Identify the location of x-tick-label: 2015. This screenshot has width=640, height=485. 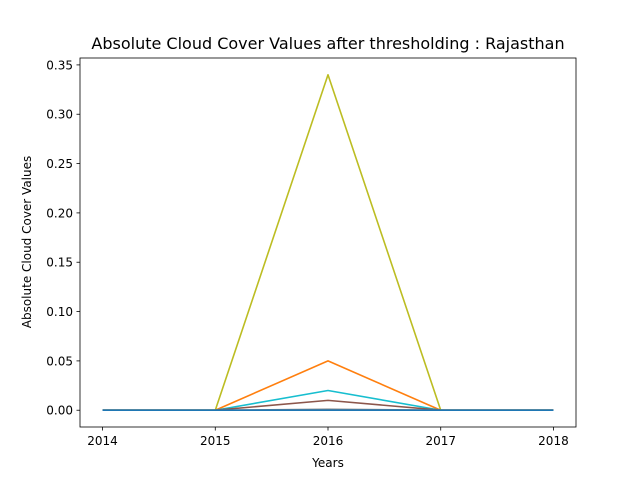
(215, 441).